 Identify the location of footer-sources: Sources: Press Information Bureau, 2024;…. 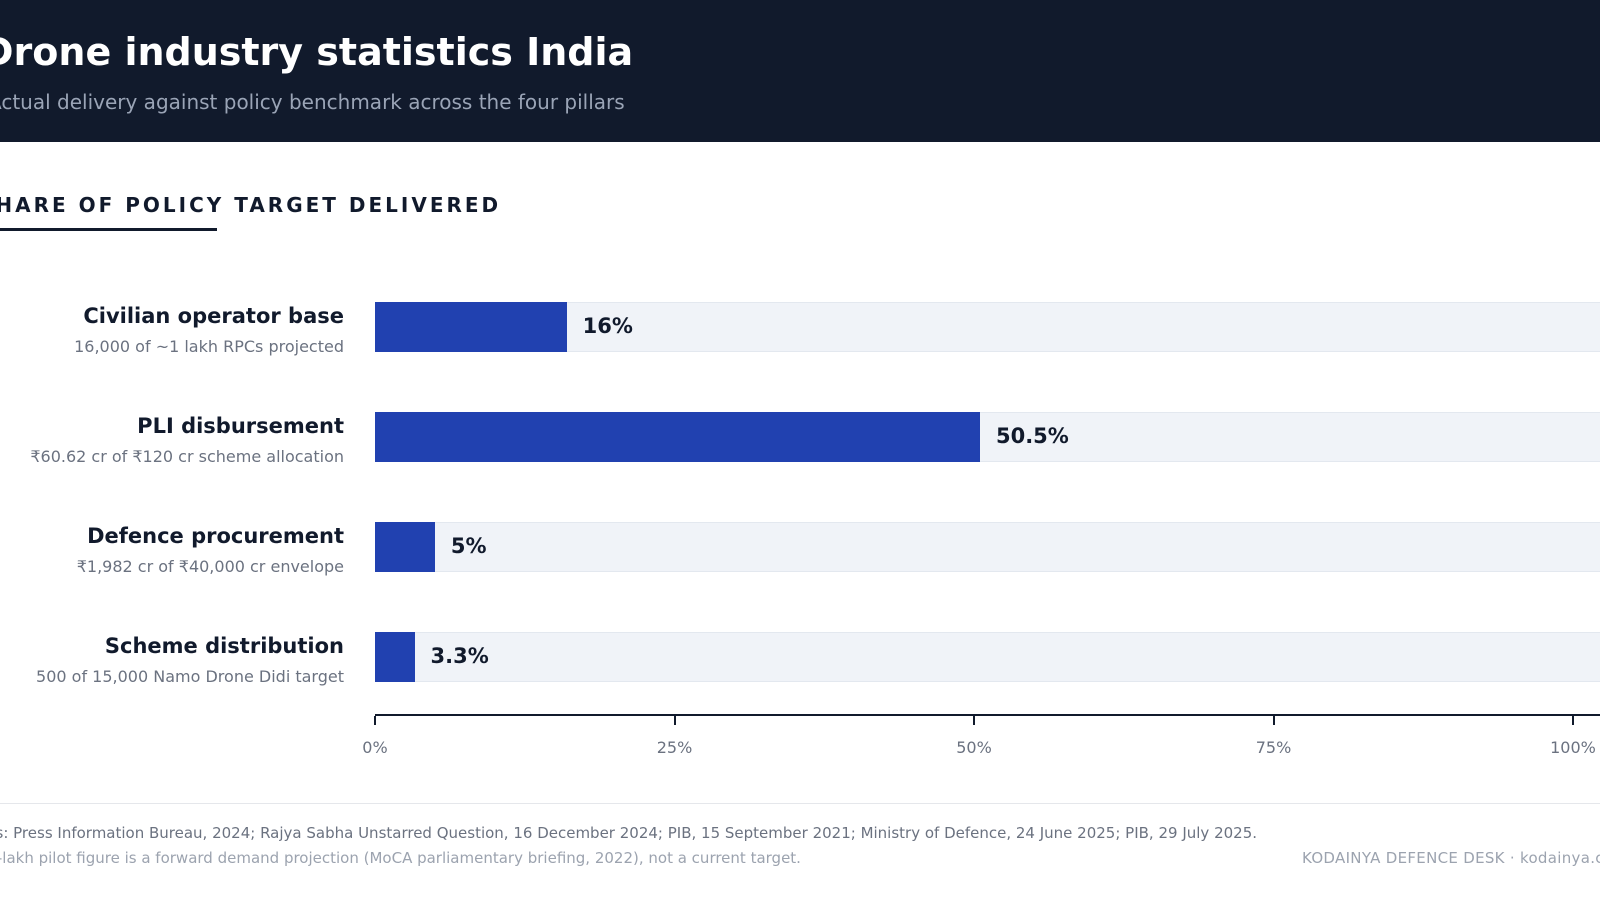
(629, 833).